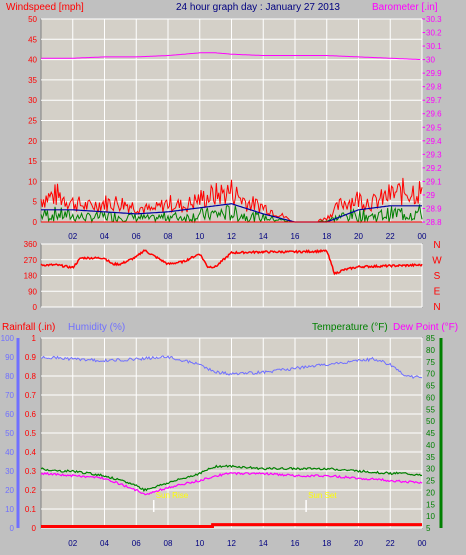  Describe the element at coordinates (231, 262) in the screenshot. I see `wind-direction-line` at that location.